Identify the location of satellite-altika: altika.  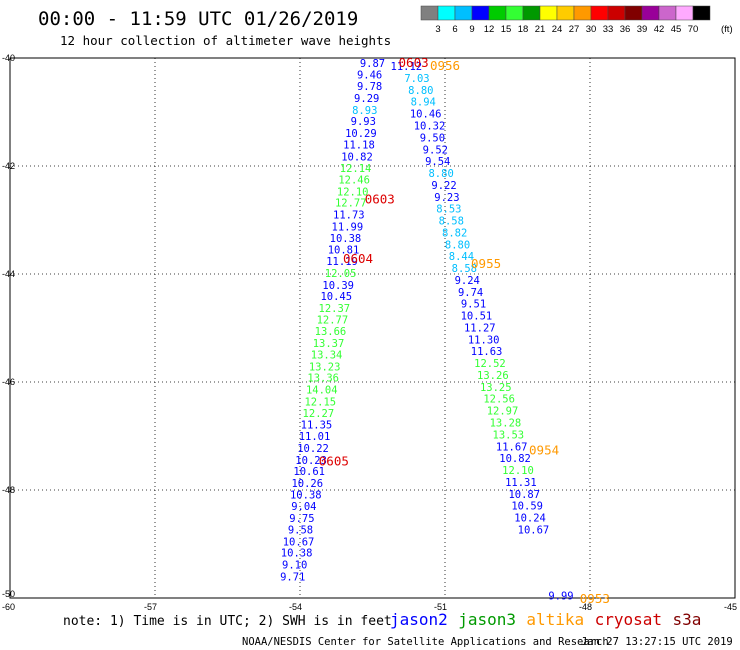
(555, 619).